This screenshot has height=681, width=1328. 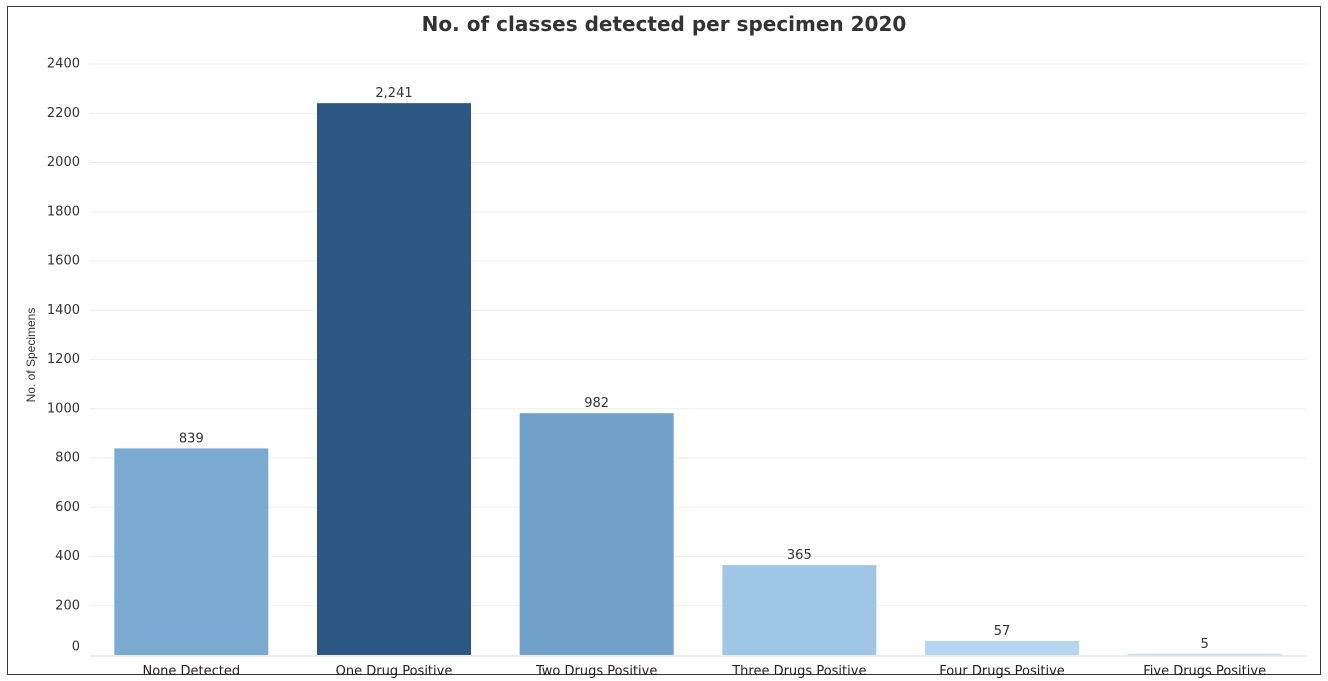 I want to click on x-tick-label: Four Drugs Positive, so click(x=1002, y=671).